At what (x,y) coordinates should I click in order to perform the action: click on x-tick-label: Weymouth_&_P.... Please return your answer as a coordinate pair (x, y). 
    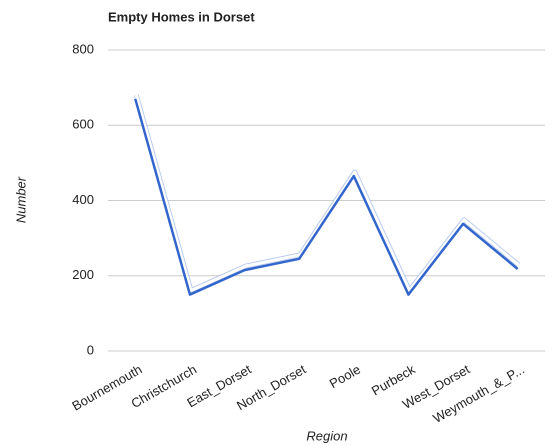
    Looking at the image, I should click on (478, 394).